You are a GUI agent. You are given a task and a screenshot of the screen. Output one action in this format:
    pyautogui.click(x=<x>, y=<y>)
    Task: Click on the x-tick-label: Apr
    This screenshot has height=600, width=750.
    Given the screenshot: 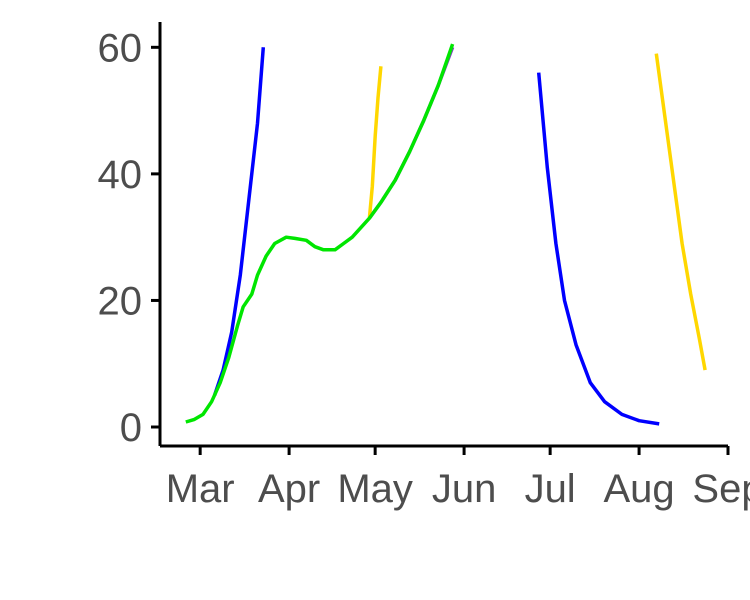 What is the action you would take?
    pyautogui.click(x=289, y=489)
    